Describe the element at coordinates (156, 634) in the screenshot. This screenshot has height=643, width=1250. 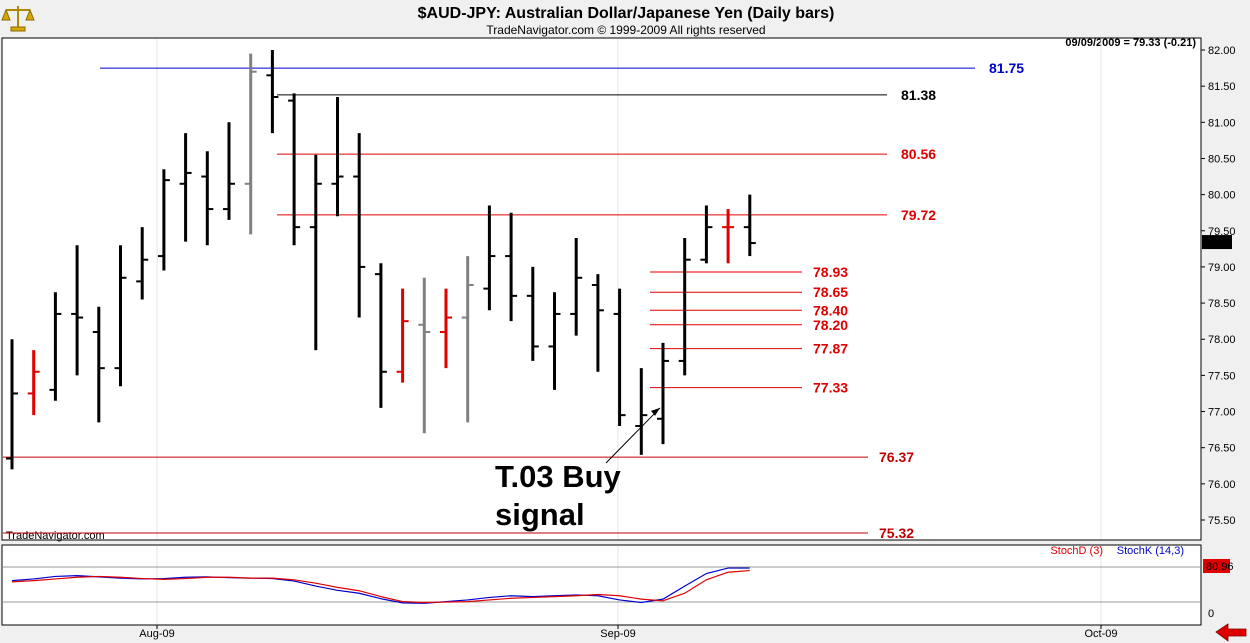
I see `x-tick-label: Aug-09` at that location.